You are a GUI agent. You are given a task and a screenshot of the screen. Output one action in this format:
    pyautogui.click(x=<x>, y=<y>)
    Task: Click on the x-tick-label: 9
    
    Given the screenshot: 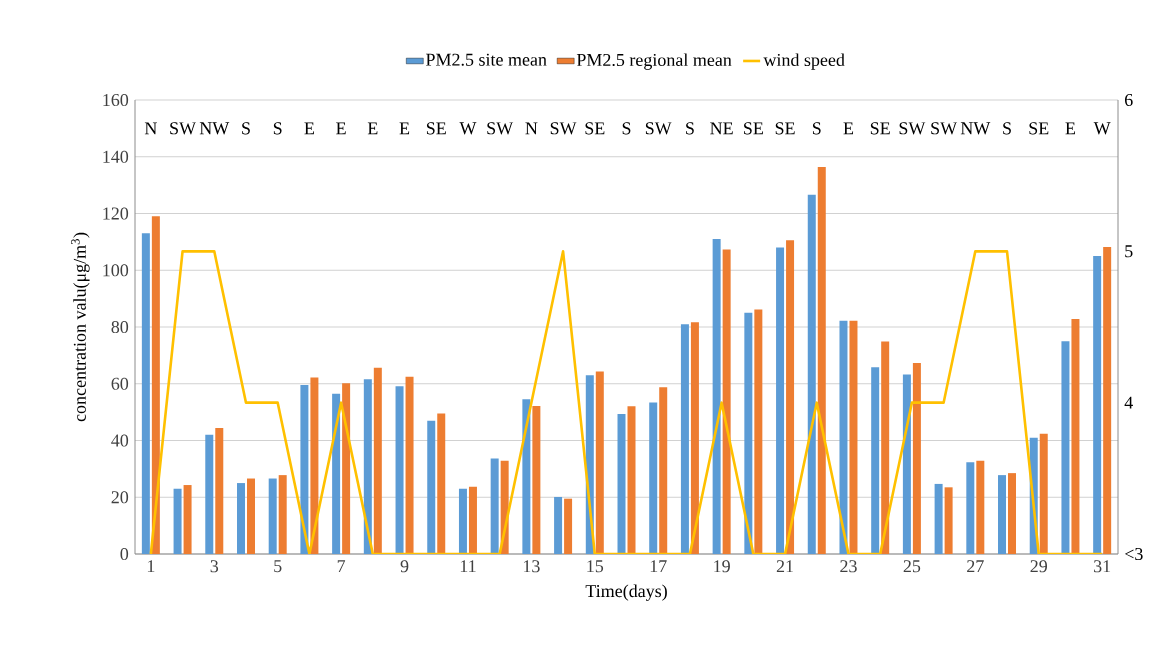 What is the action you would take?
    pyautogui.click(x=404, y=566)
    